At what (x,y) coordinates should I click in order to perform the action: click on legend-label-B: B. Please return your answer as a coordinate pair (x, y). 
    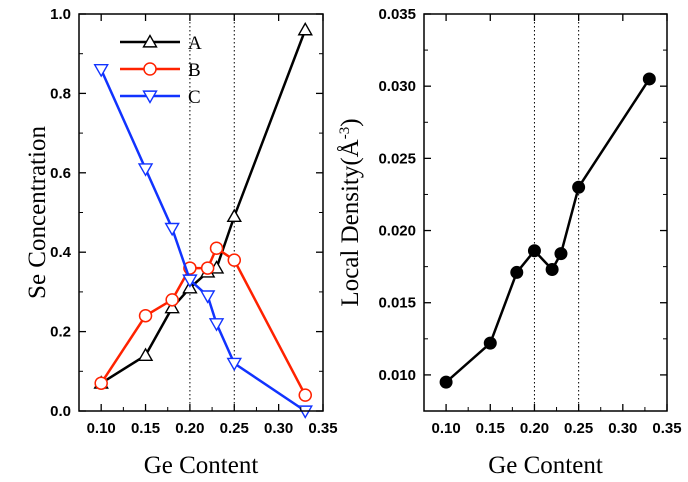
    Looking at the image, I should click on (194, 70).